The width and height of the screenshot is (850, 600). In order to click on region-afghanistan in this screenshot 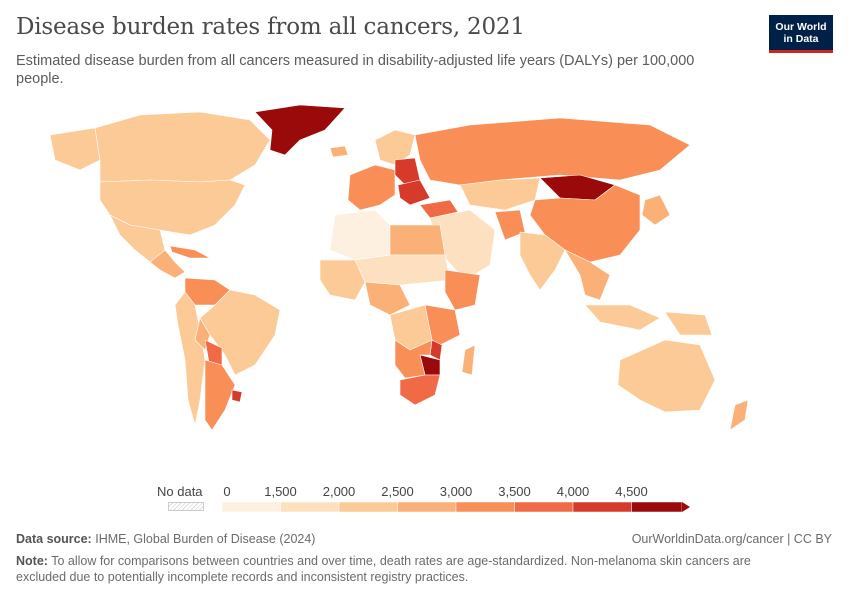, I will do `click(510, 225)`.